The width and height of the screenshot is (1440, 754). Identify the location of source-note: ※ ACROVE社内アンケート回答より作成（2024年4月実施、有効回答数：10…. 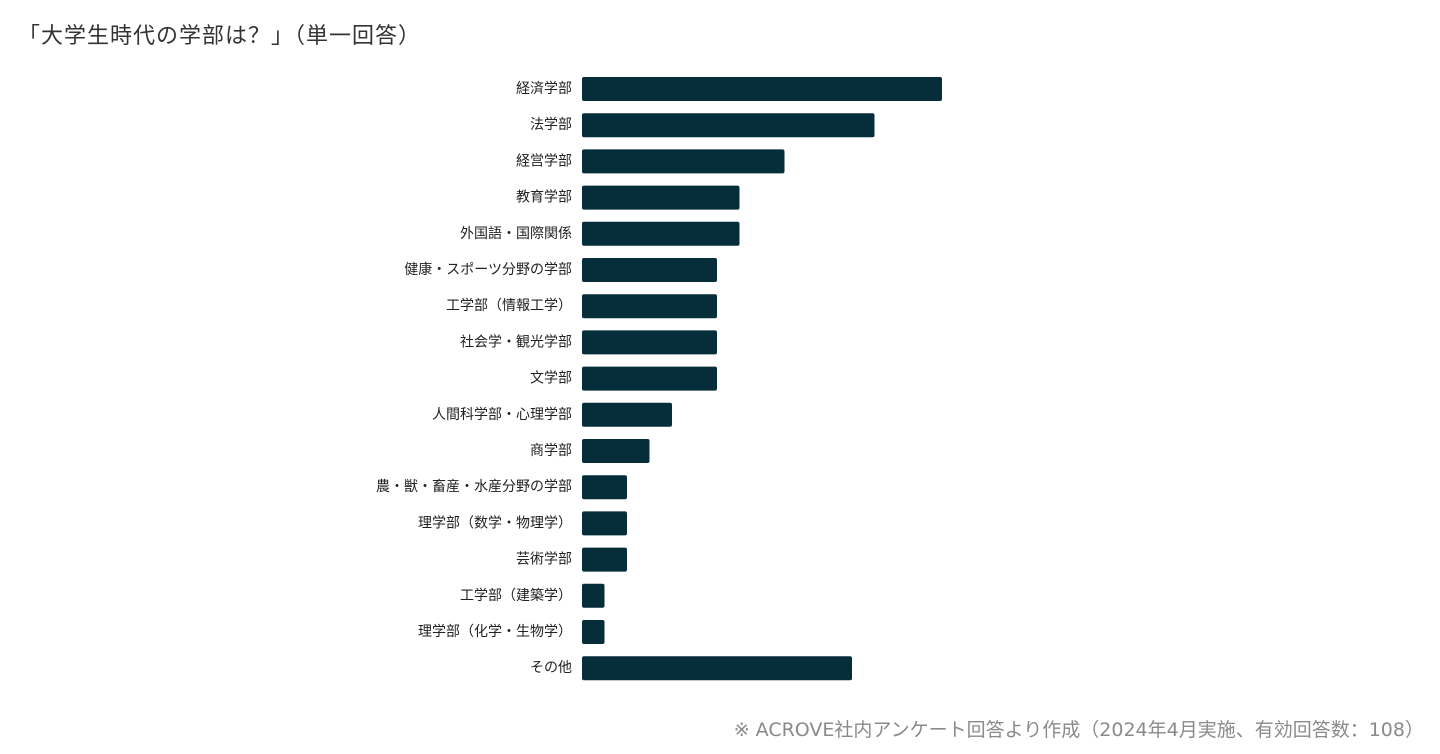
(1078, 730).